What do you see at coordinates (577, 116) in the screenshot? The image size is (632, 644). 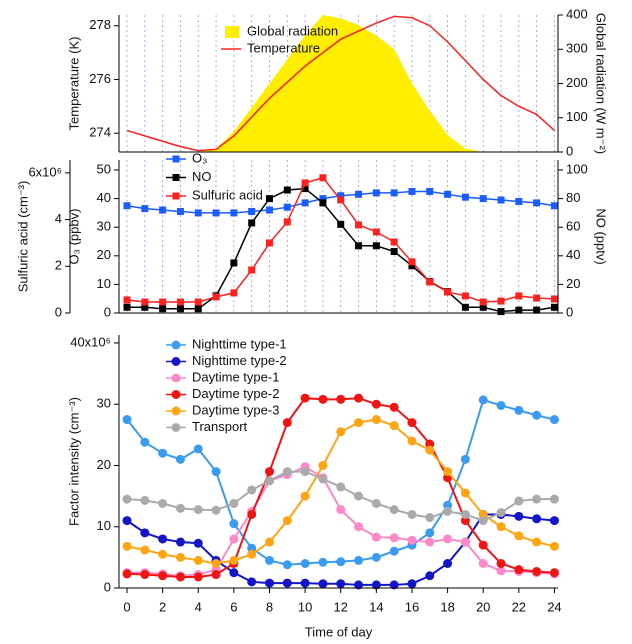 I see `y-tick-label: 100` at bounding box center [577, 116].